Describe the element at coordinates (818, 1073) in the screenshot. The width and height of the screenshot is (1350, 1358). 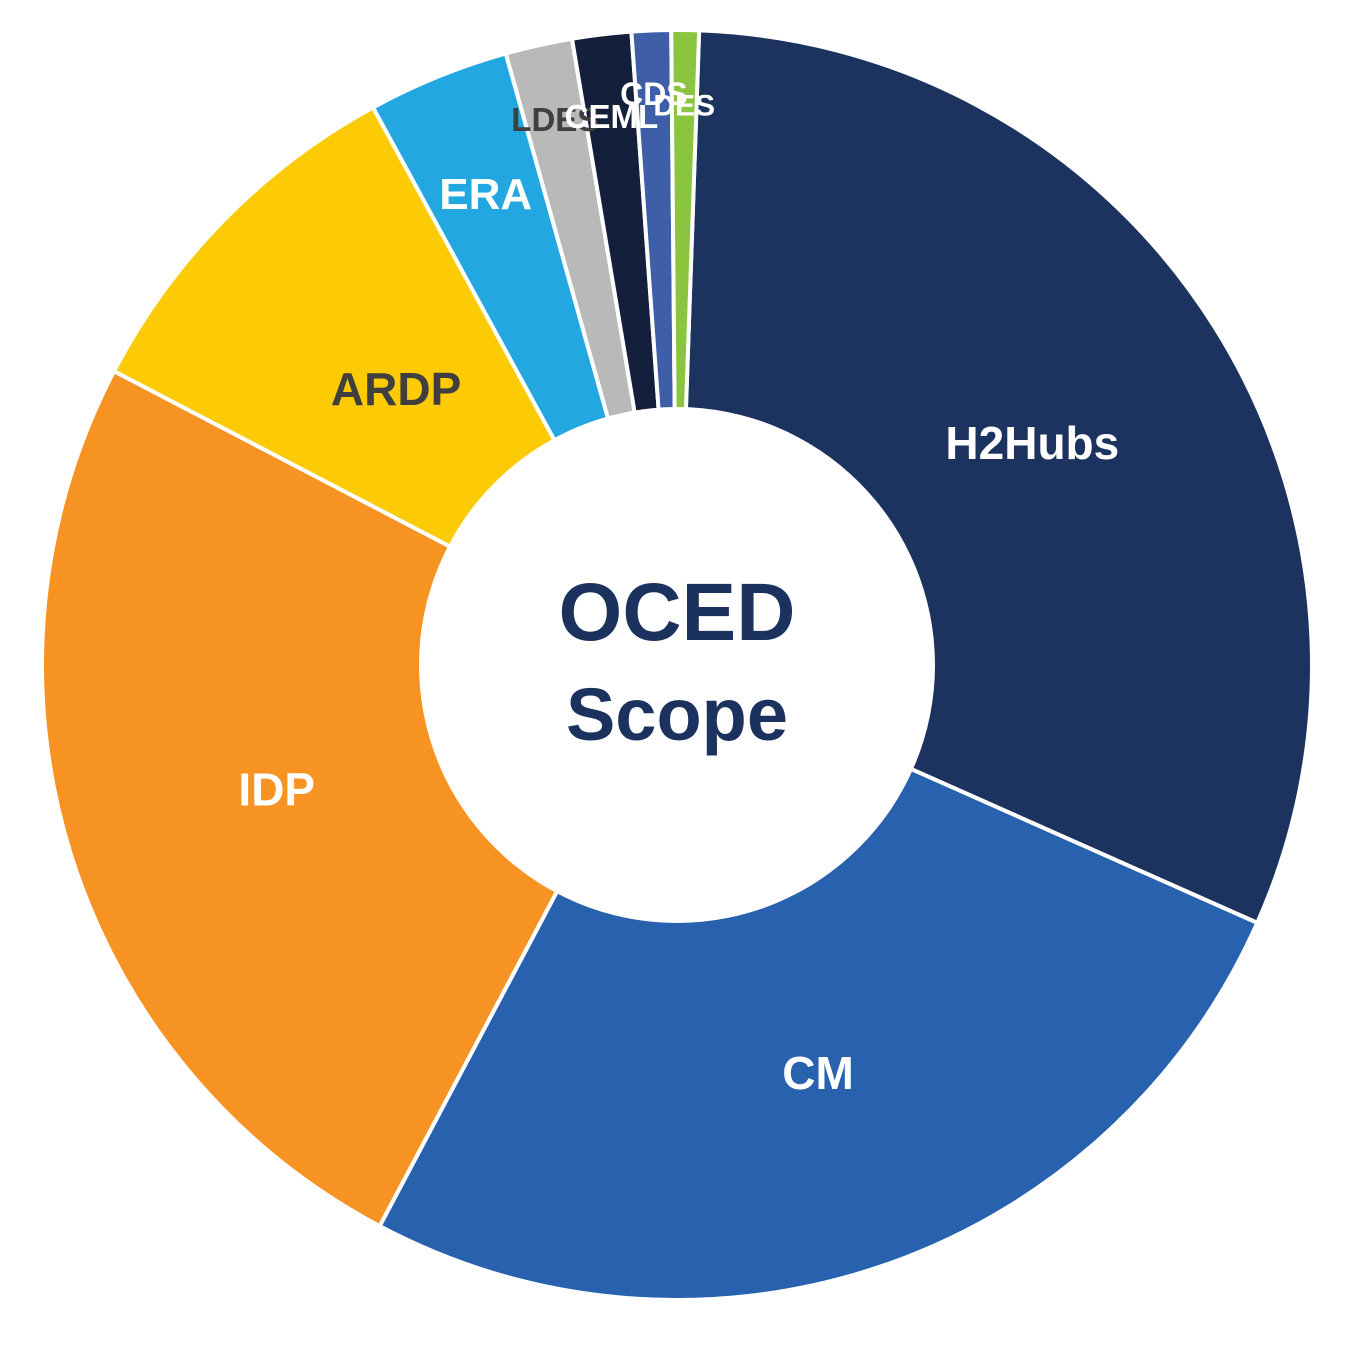
I see `slice-label-cm: CM` at that location.